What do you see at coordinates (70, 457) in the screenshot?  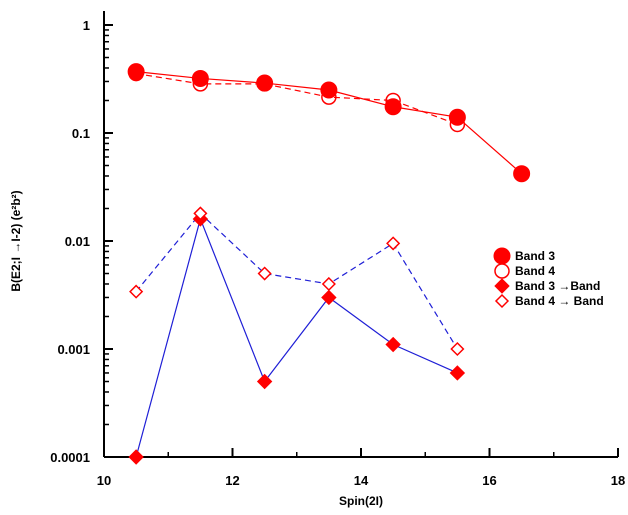 I see `y-tick-label: 0.0001` at bounding box center [70, 457].